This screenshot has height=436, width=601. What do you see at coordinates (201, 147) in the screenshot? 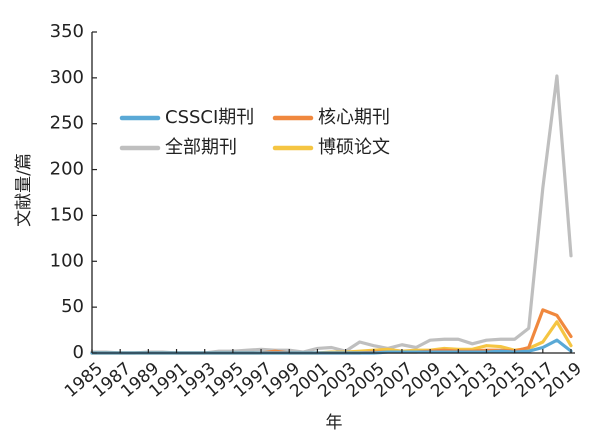
I see `legend-label: 全部期刊` at bounding box center [201, 147].